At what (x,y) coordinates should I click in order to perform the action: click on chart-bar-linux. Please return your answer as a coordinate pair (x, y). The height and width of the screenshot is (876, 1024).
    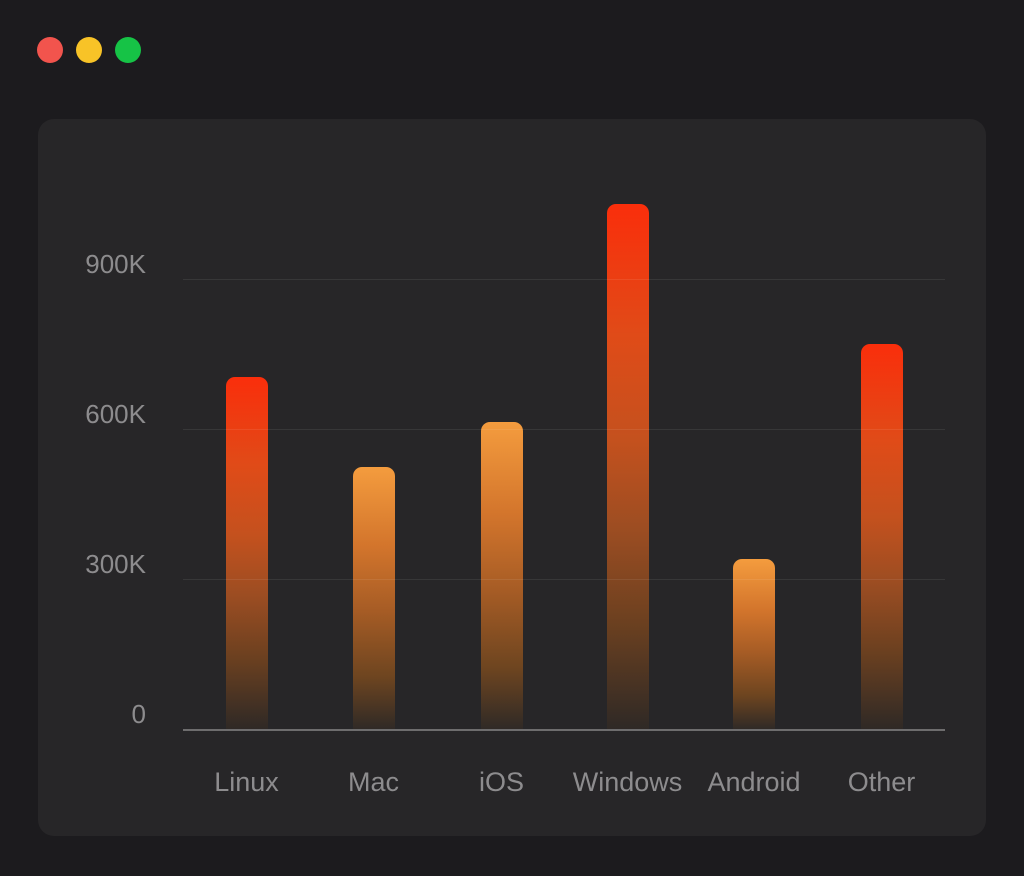
    Looking at the image, I should click on (246, 552).